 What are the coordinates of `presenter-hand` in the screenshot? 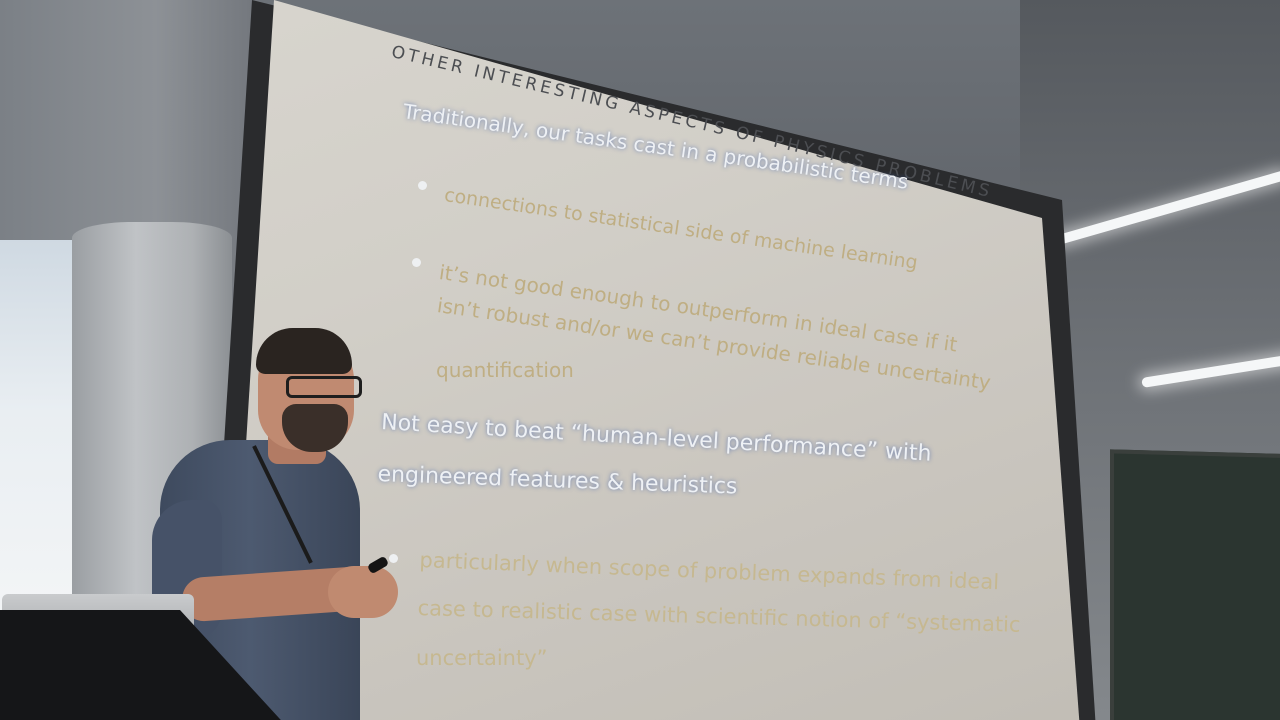 It's located at (363, 592).